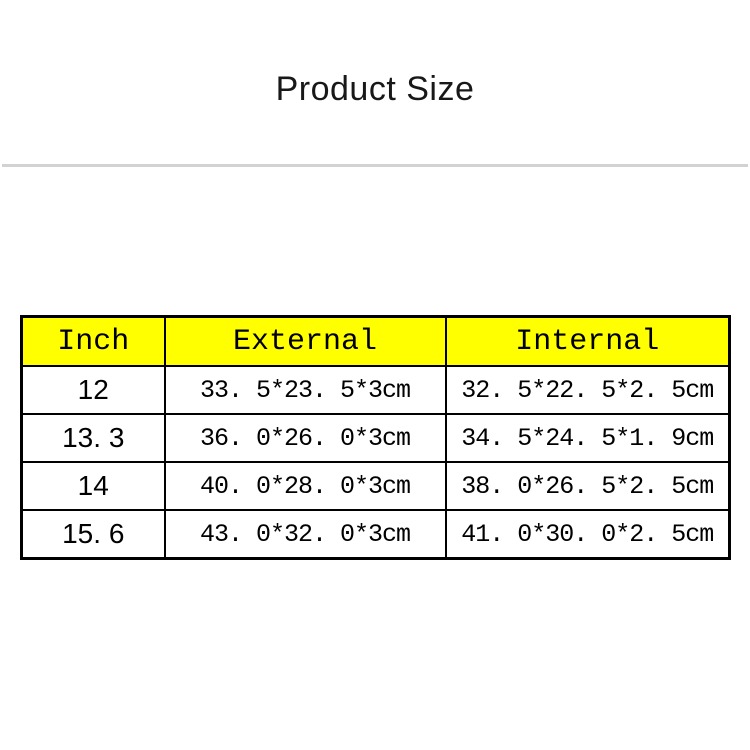 This screenshot has height=750, width=750. What do you see at coordinates (587, 390) in the screenshot?
I see `cell-internal: 32. 5*22. 5*2. 5cm` at bounding box center [587, 390].